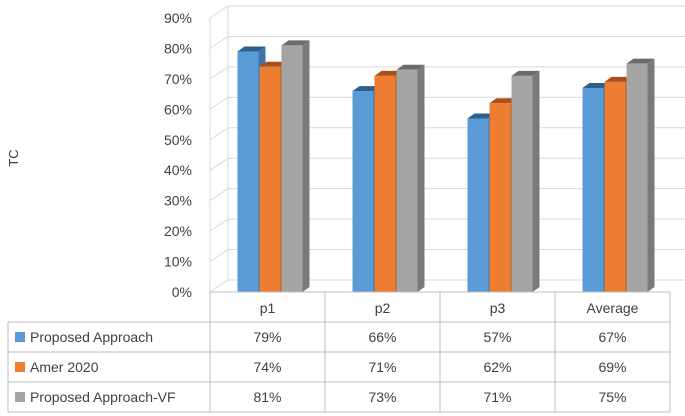  What do you see at coordinates (612, 367) in the screenshot?
I see `data-label-1-3: 69%` at bounding box center [612, 367].